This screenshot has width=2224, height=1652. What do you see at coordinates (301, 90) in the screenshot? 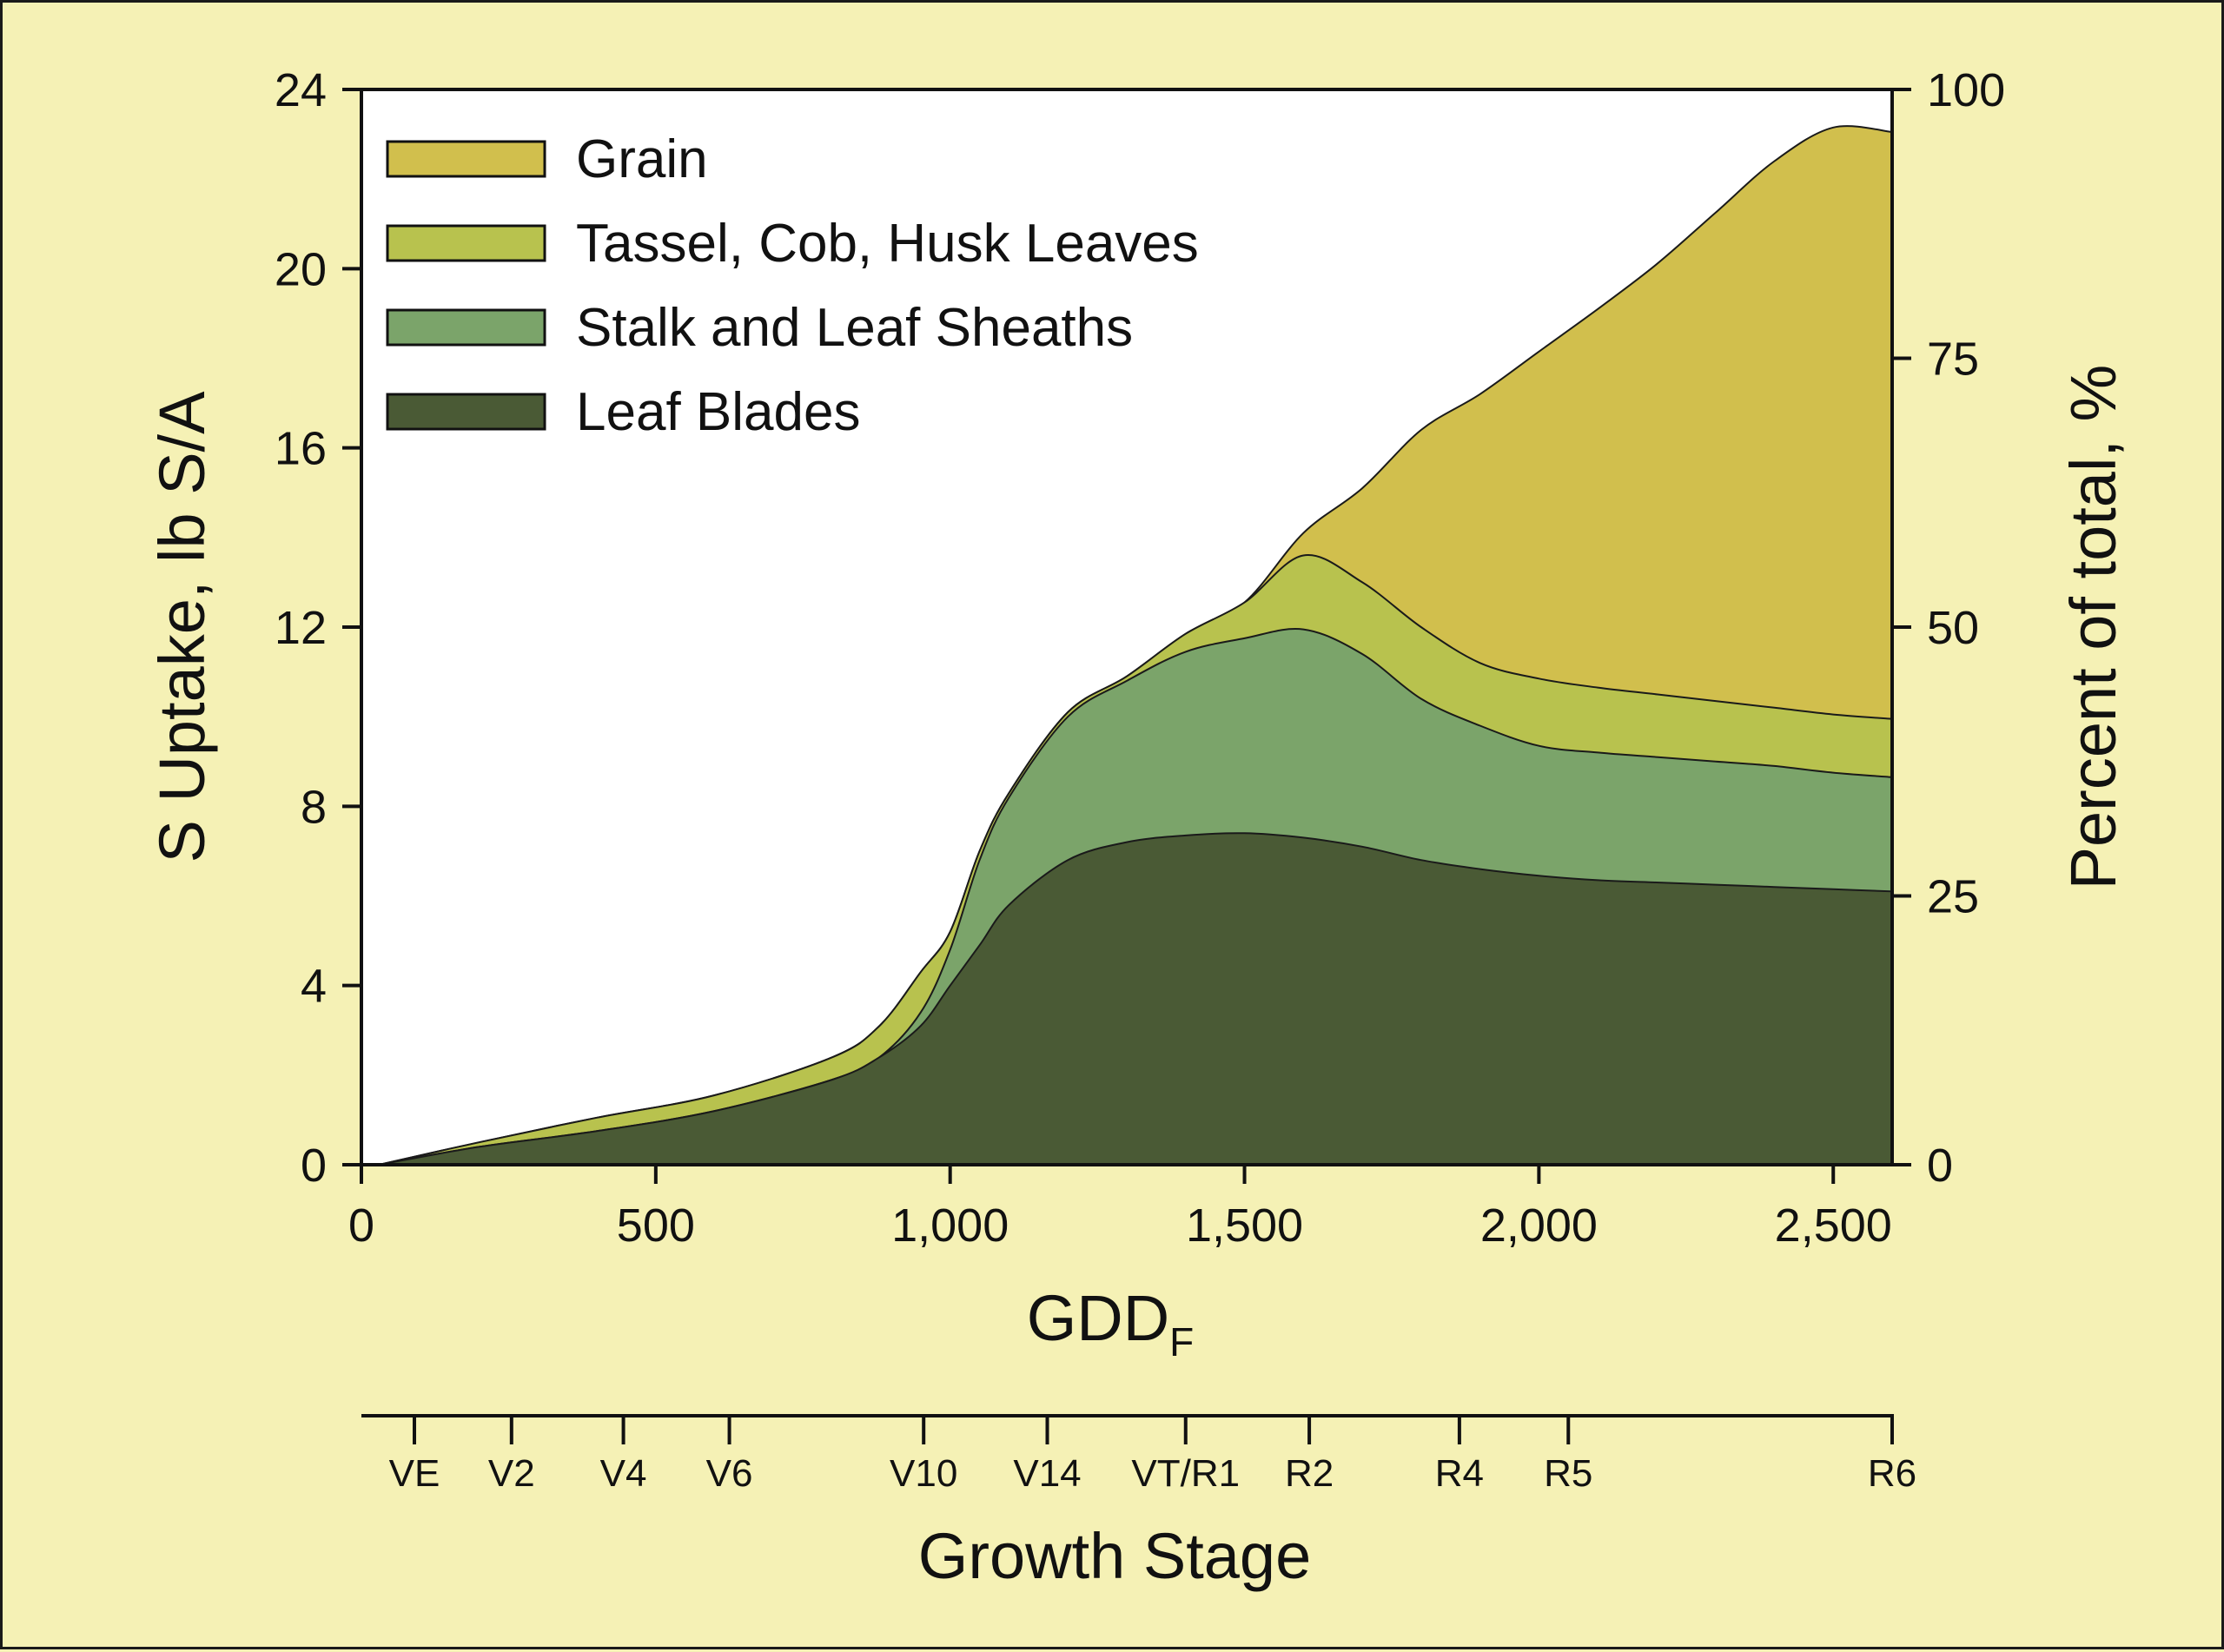
I see `y-tick-label: 24` at bounding box center [301, 90].